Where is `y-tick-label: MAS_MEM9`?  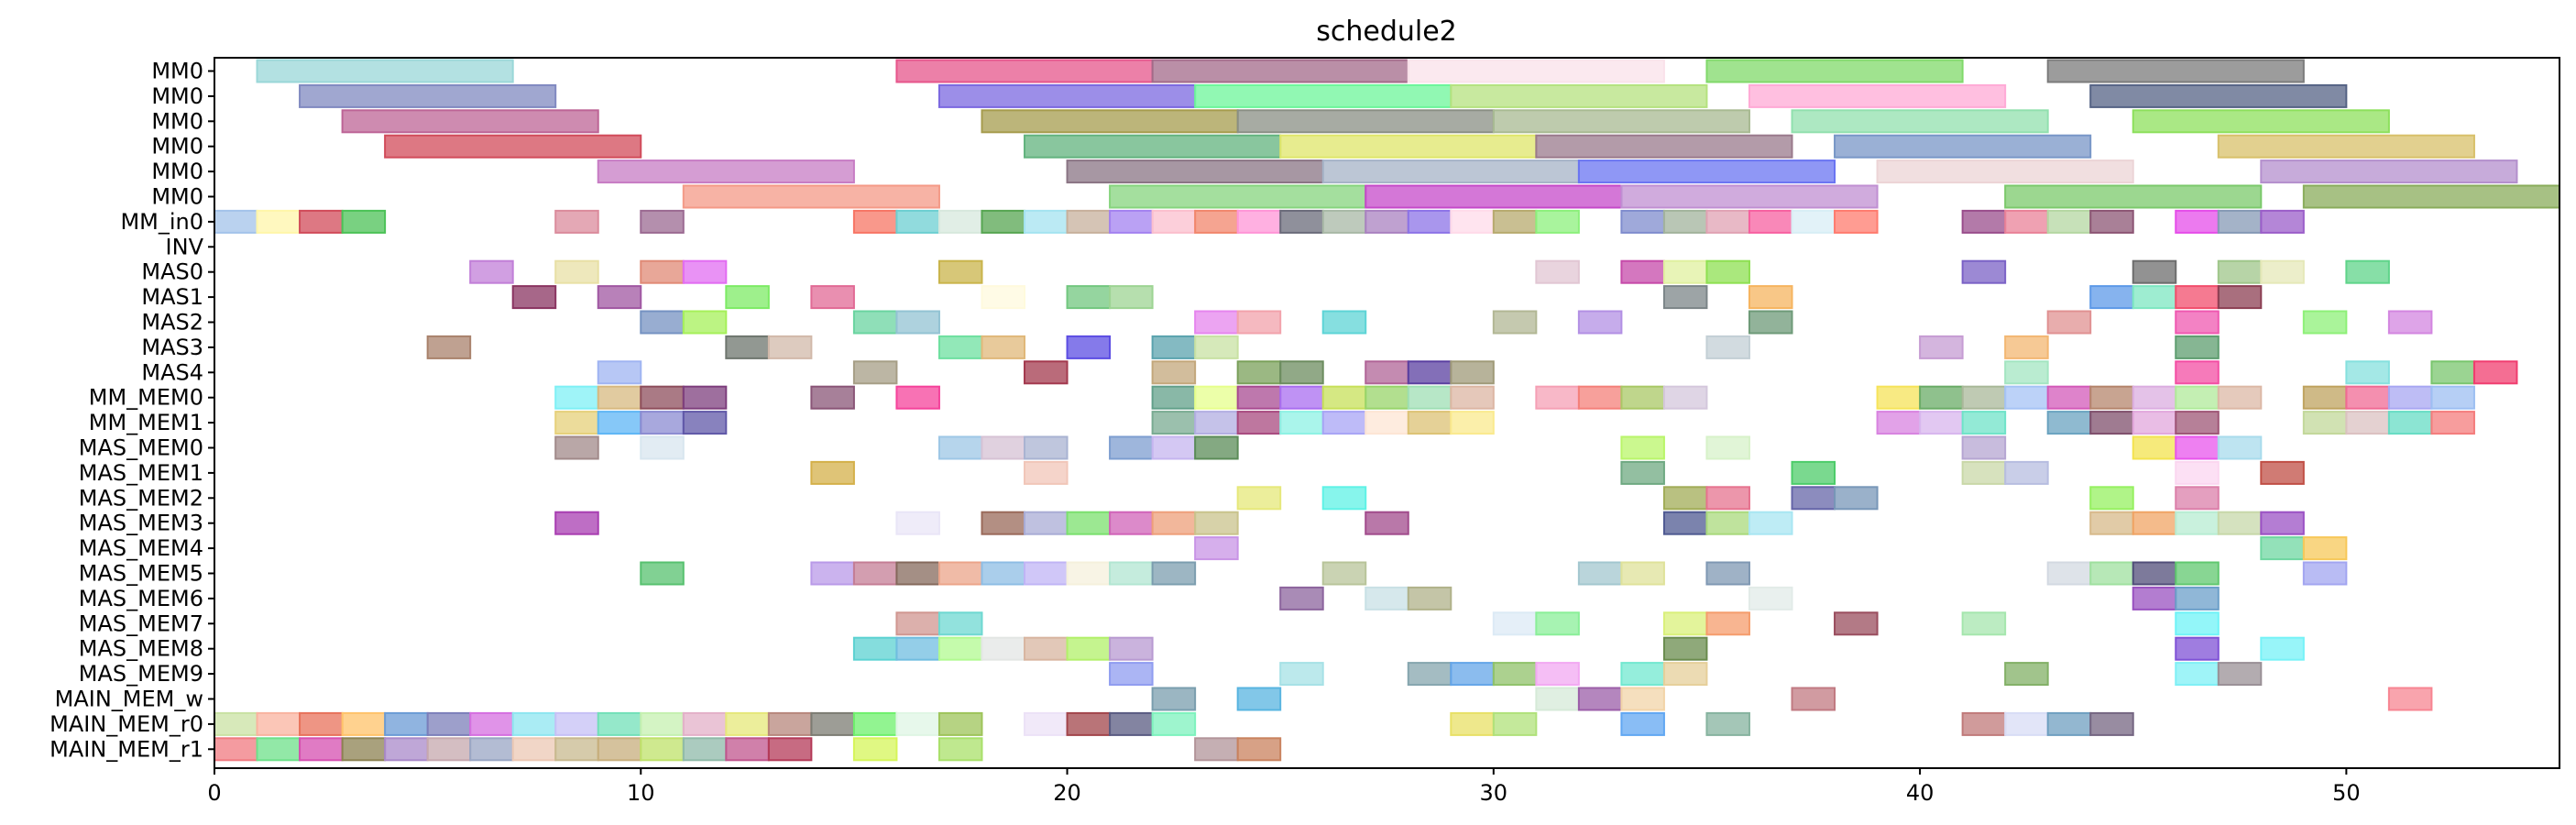 y-tick-label: MAS_MEM9 is located at coordinates (141, 674).